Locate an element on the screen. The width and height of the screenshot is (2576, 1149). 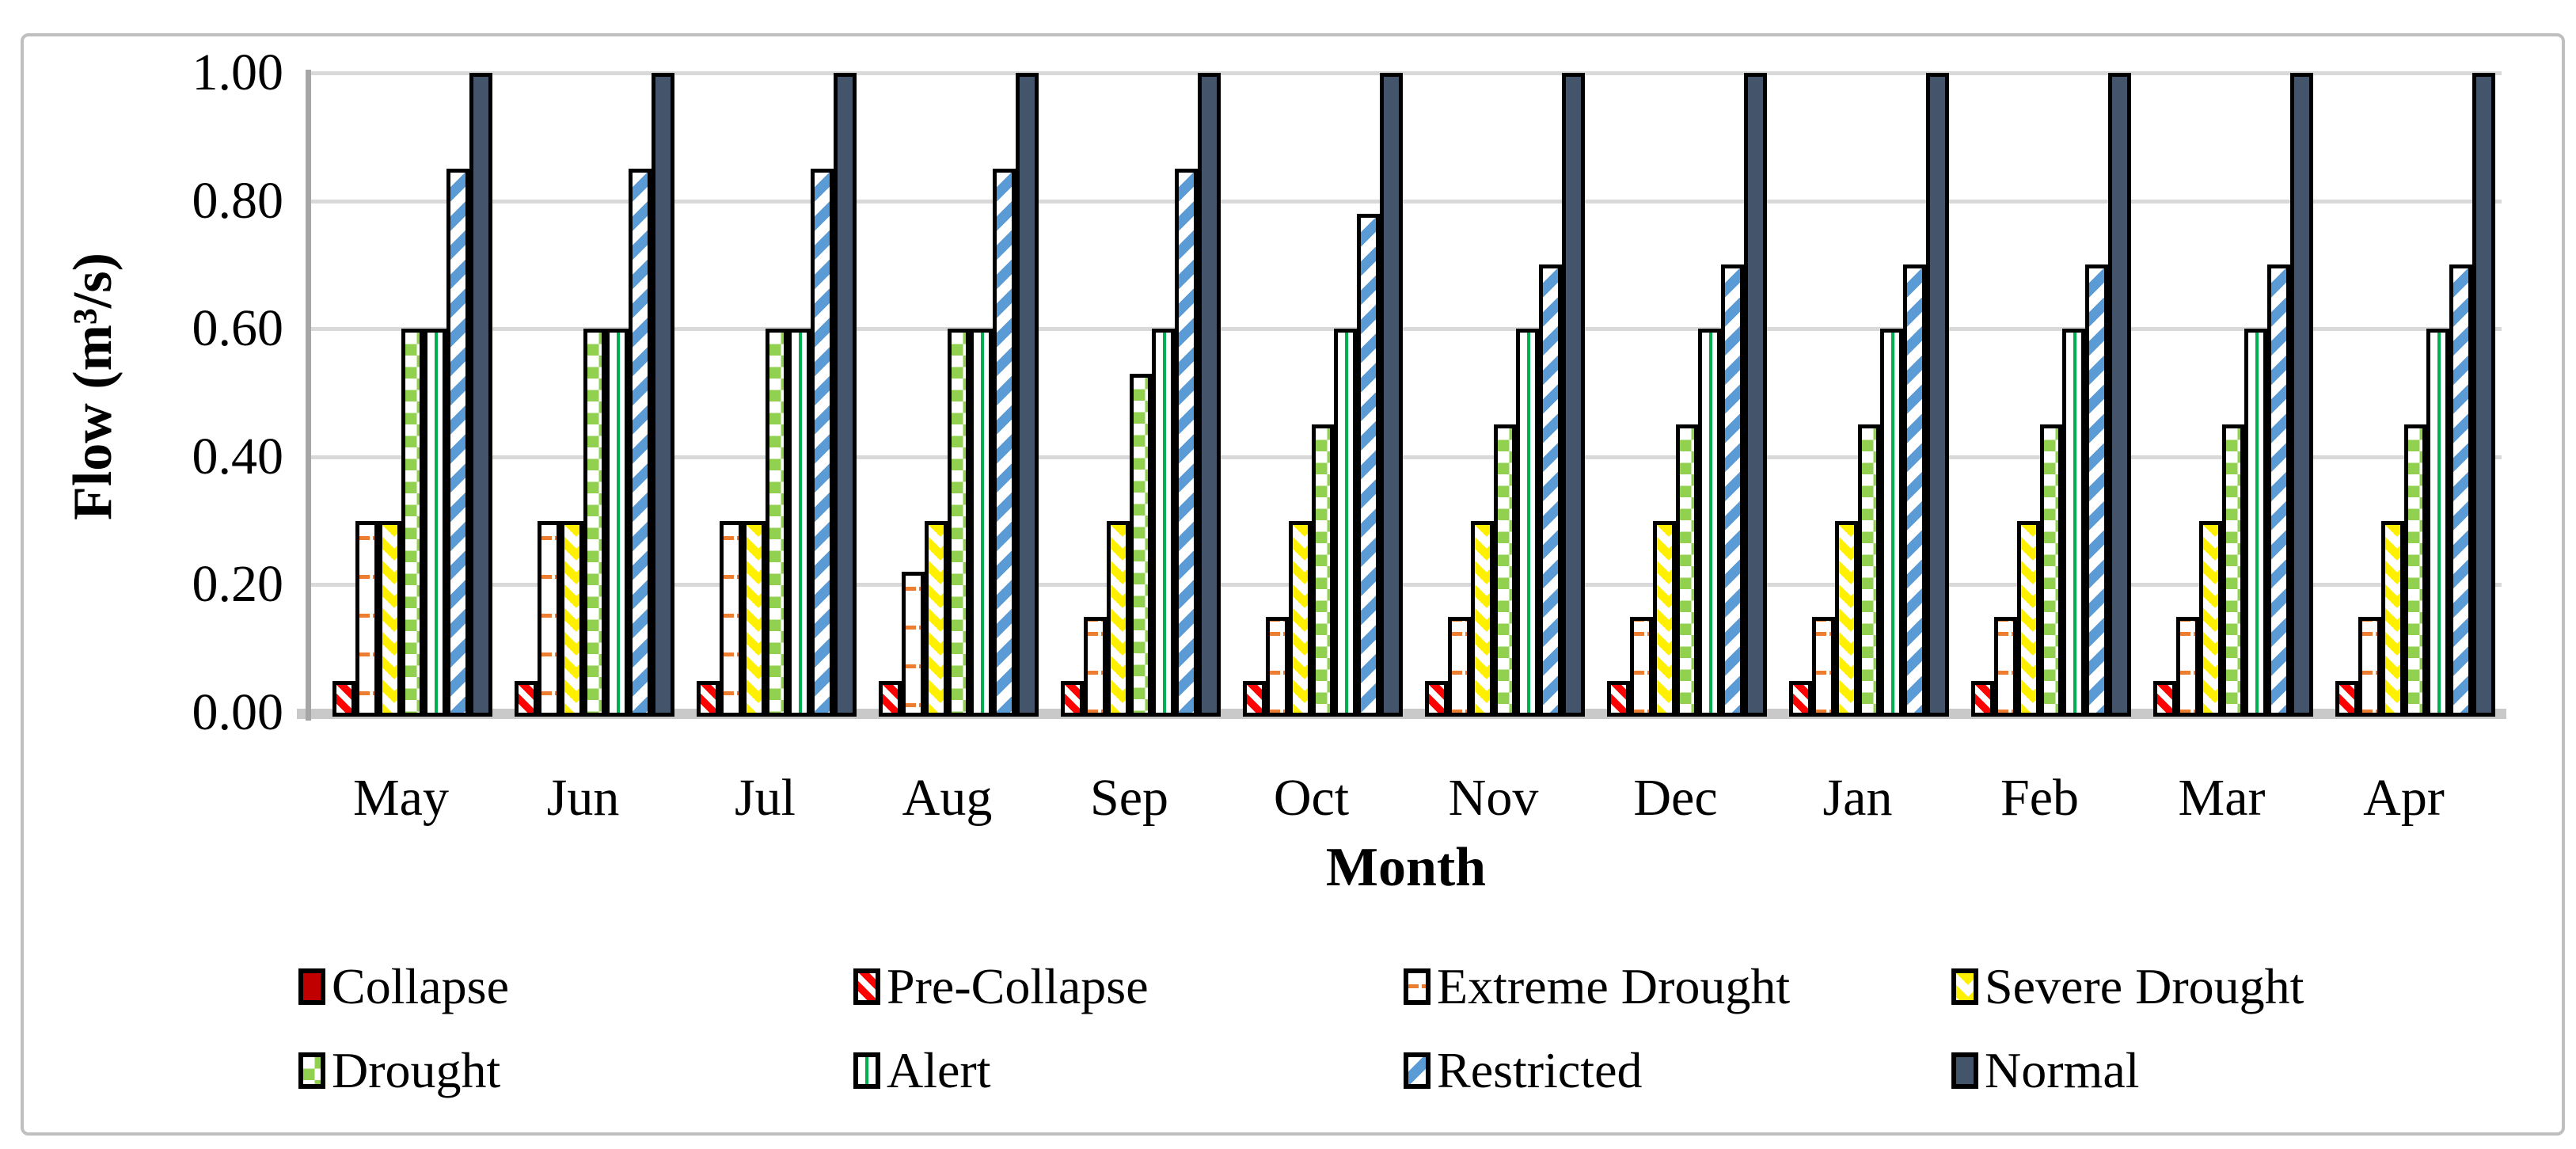
bar-restricted-feb is located at coordinates (2096, 490).